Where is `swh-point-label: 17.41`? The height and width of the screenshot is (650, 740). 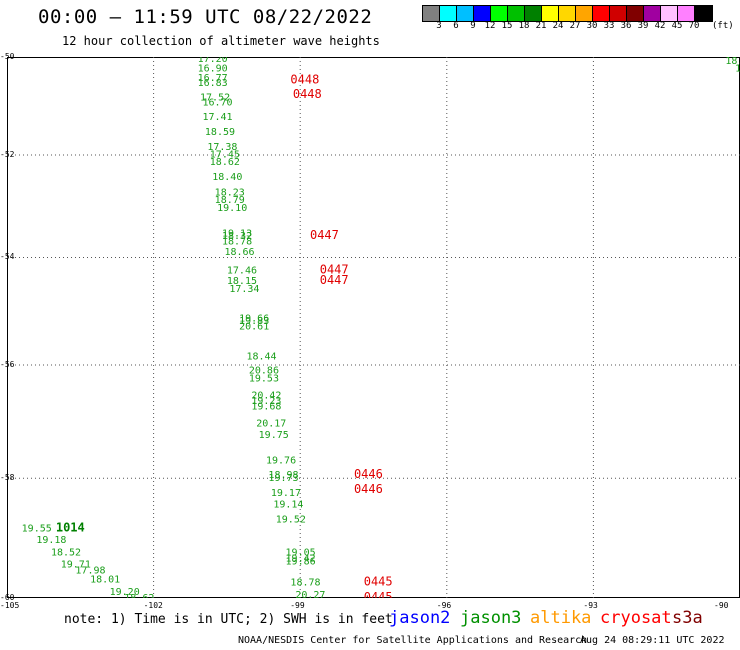
swh-point-label: 17.41 is located at coordinates (217, 117).